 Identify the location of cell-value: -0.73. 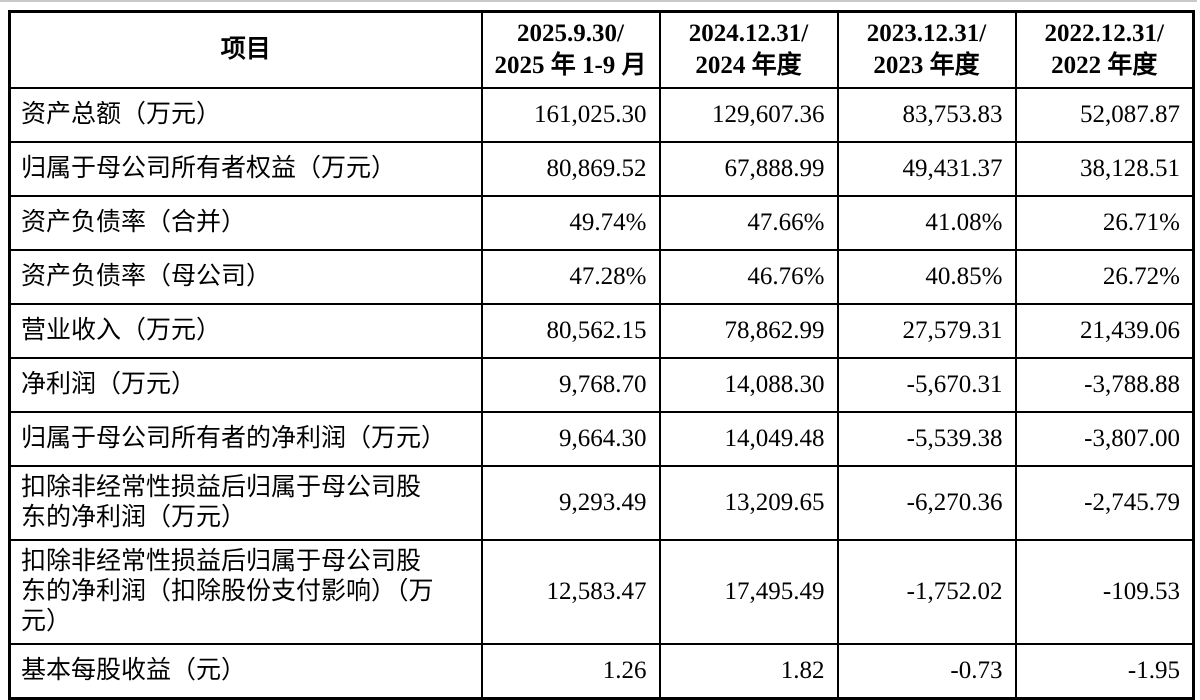
(926, 671).